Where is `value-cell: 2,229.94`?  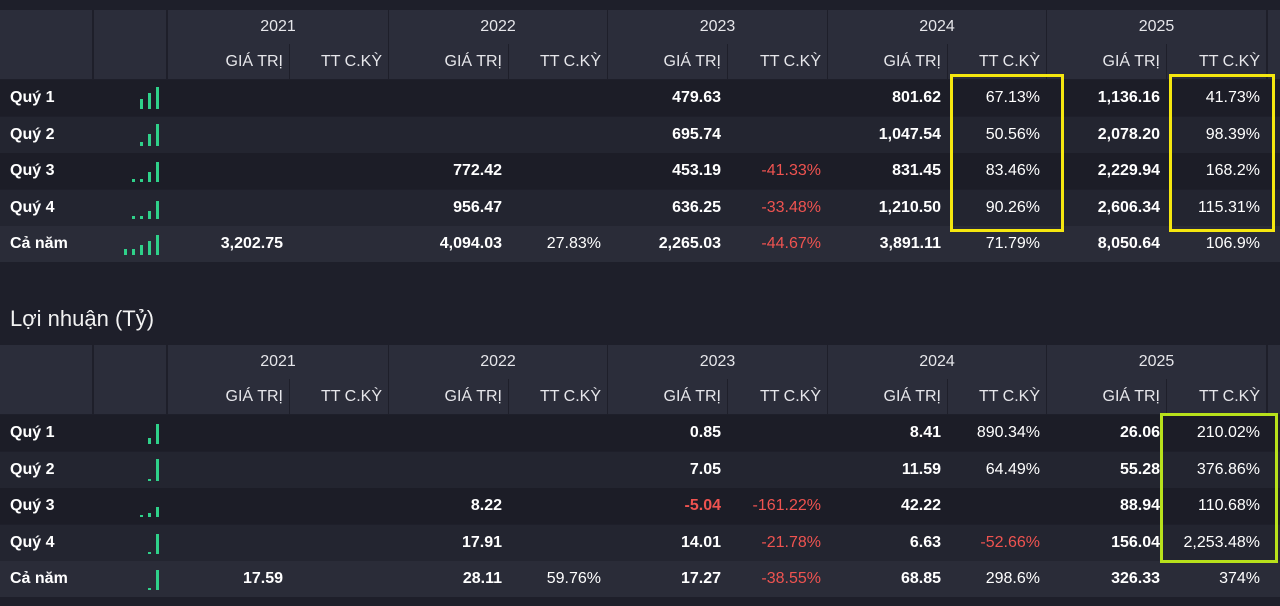
value-cell: 2,229.94 is located at coordinates (1128, 170).